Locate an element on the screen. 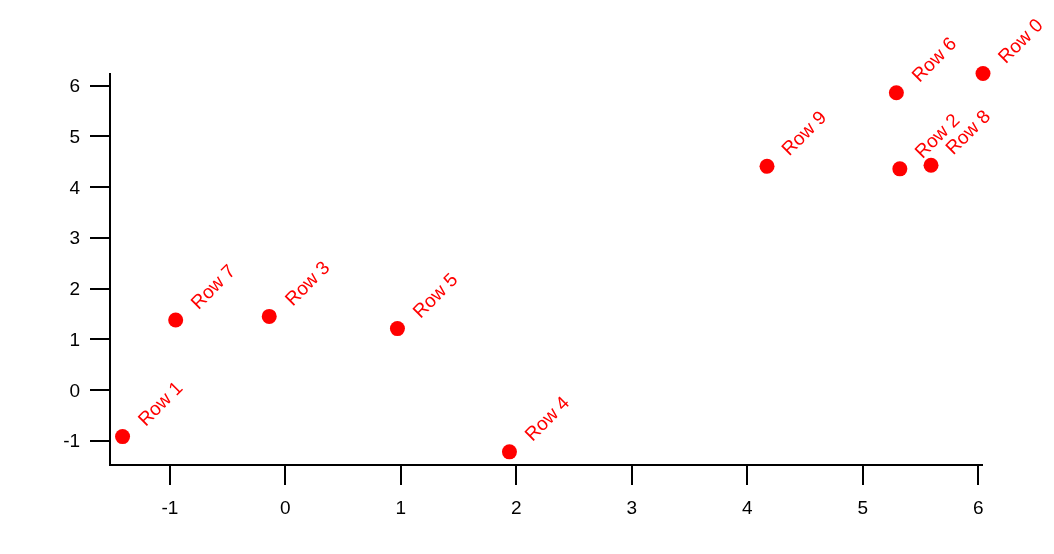 This screenshot has height=554, width=1054. y-tick-label: 3 is located at coordinates (75, 238).